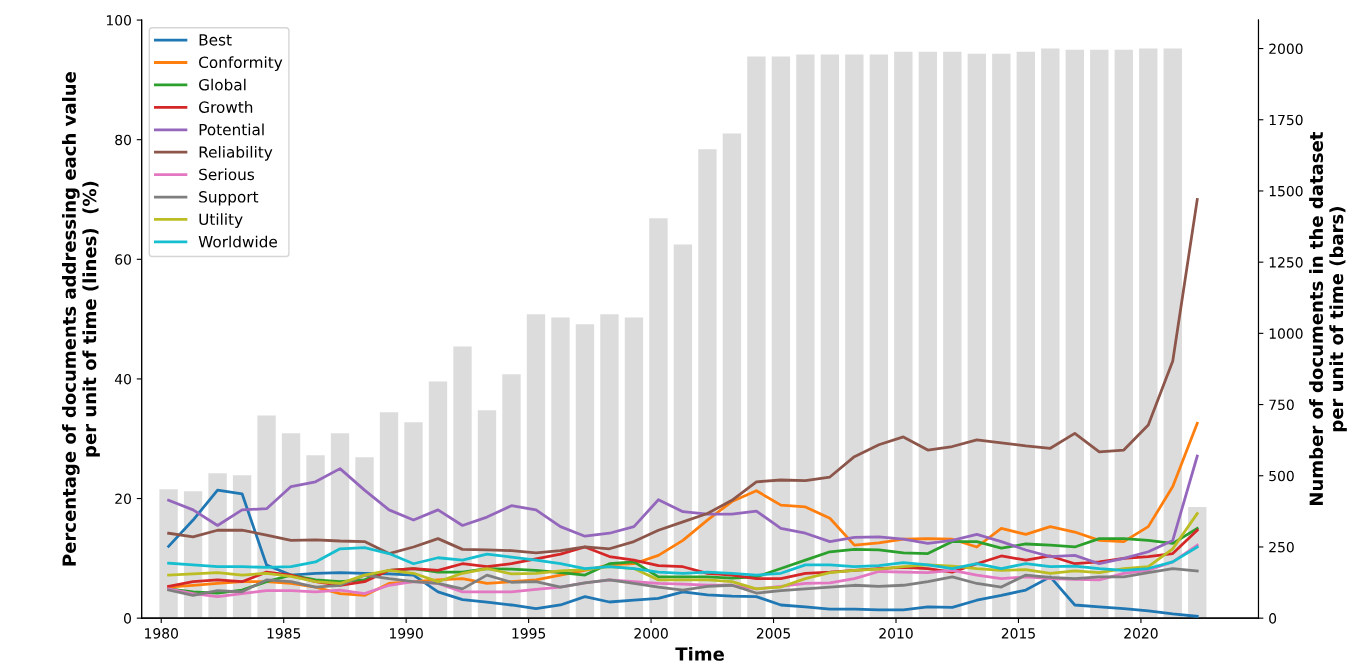 The width and height of the screenshot is (1362, 669). Describe the element at coordinates (284, 633) in the screenshot. I see `x-tick-label: 1985` at that location.